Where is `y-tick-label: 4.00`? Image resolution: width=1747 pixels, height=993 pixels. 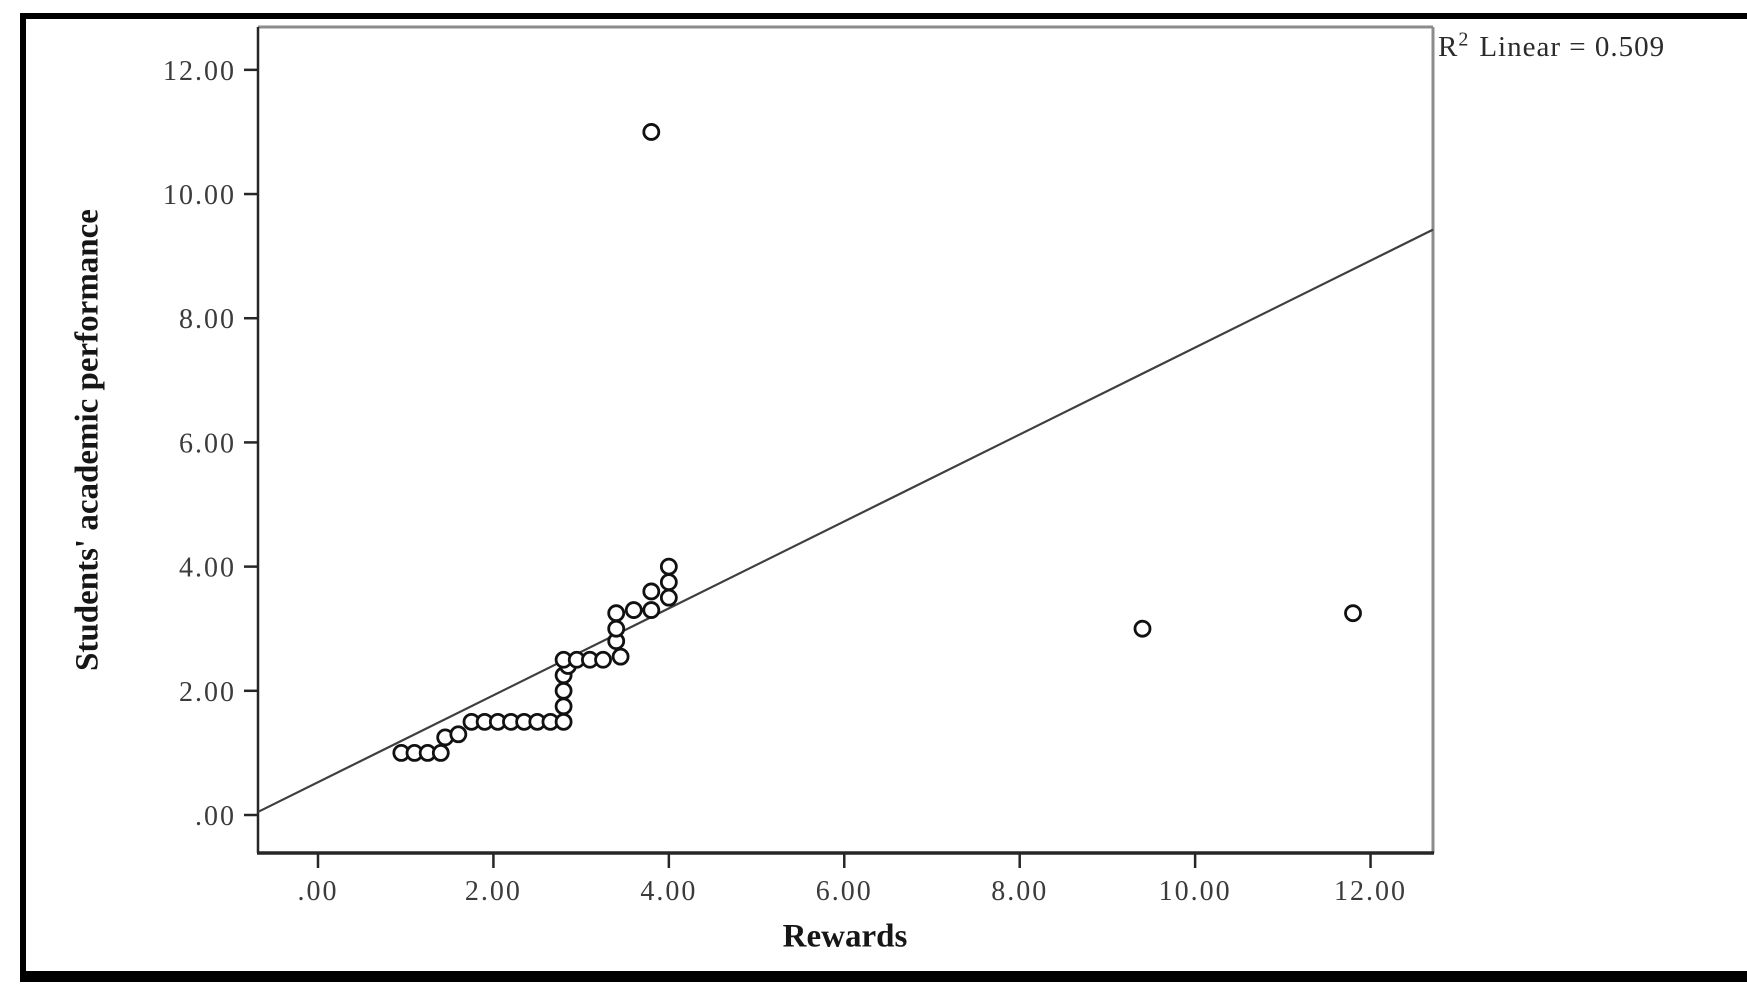
y-tick-label: 4.00 is located at coordinates (207, 568).